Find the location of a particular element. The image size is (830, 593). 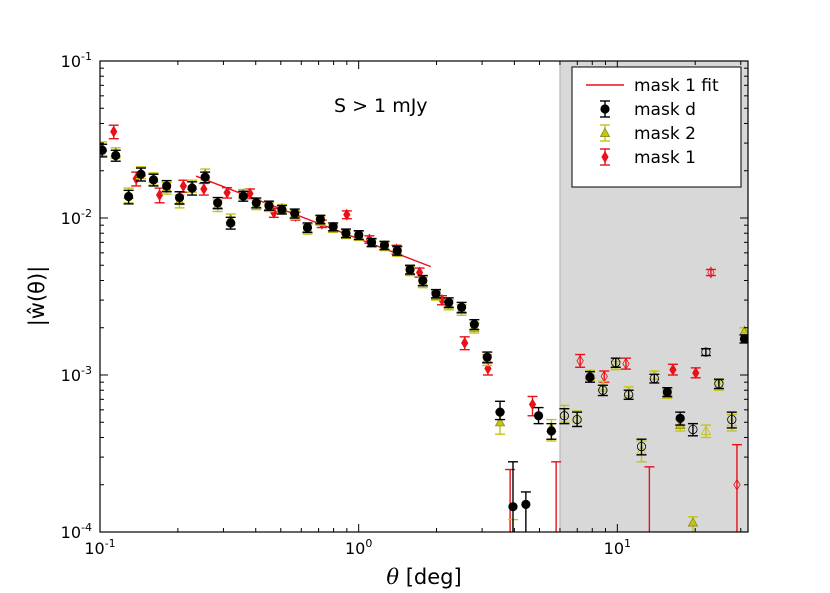

y-axis-label: |ŵ(θ)| is located at coordinates (37, 296).